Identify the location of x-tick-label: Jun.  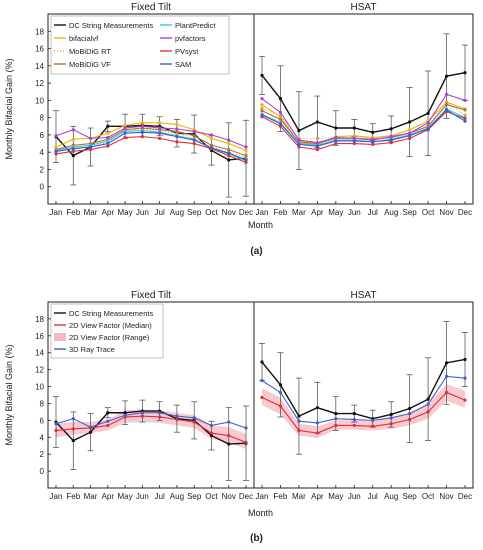
(354, 212).